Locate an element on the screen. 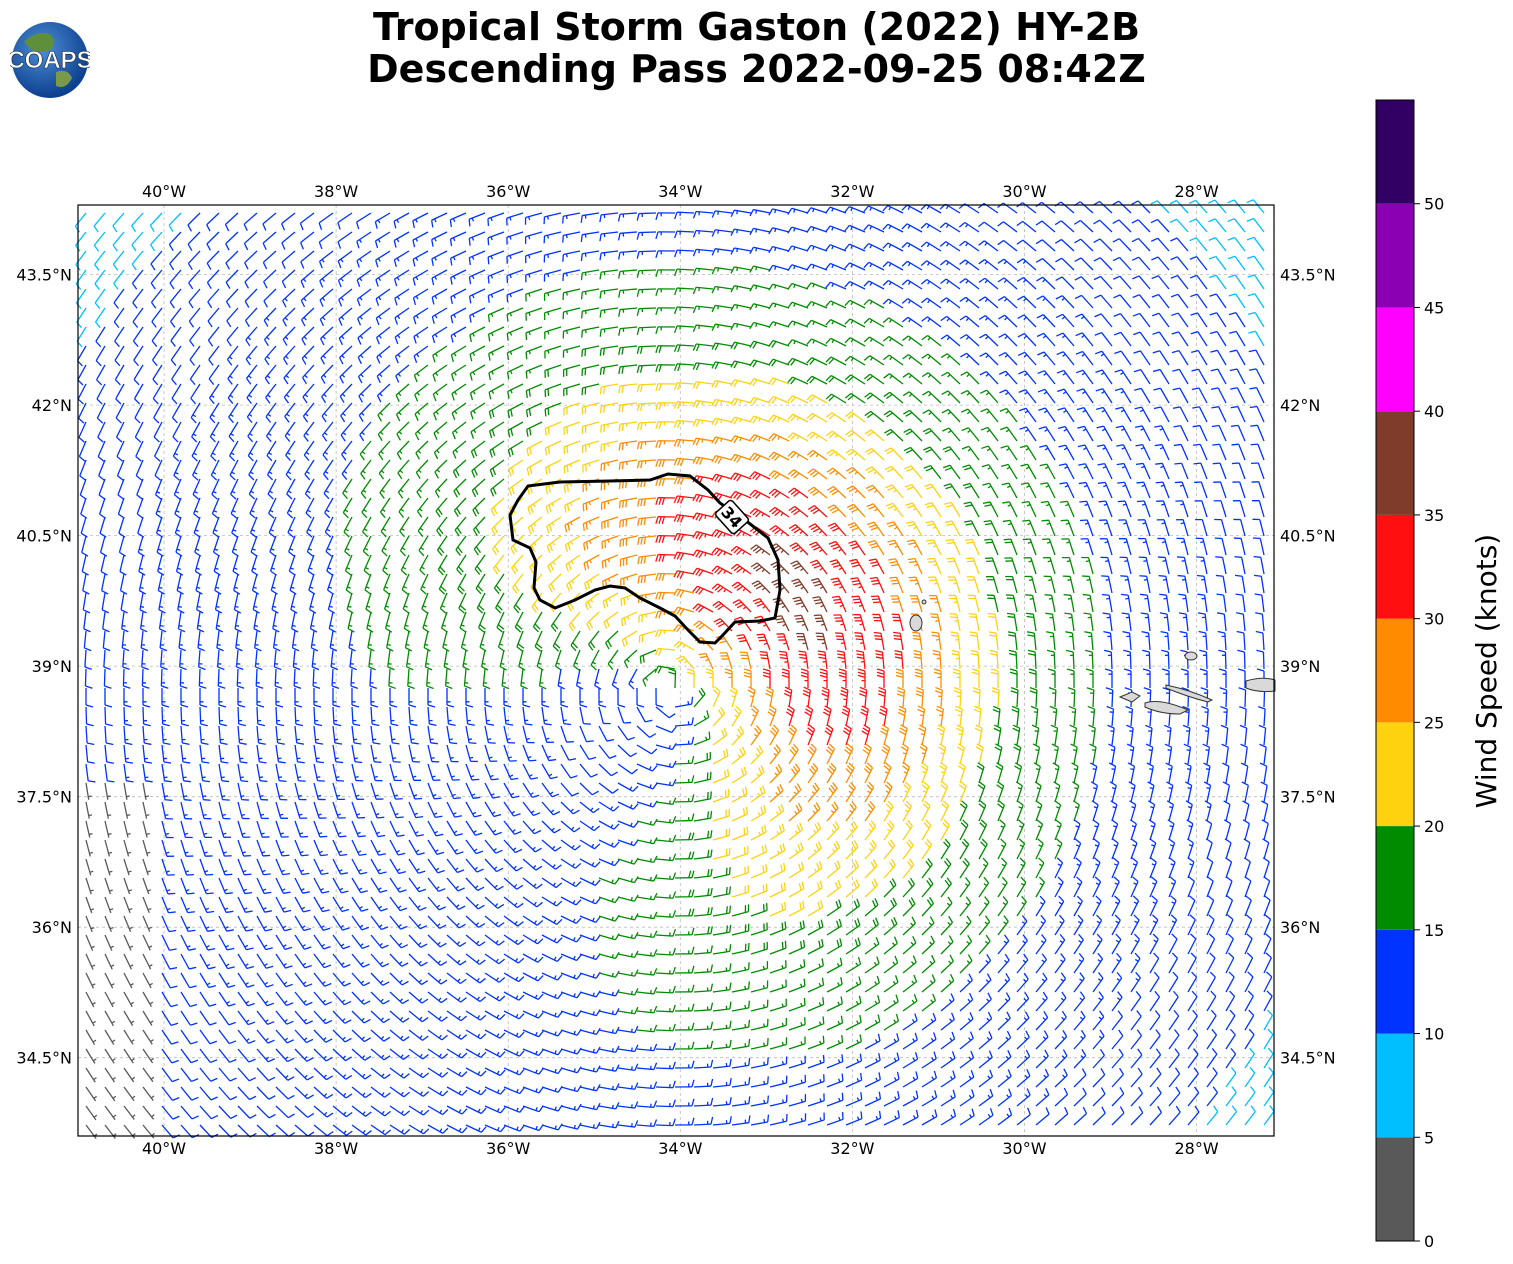  title-line-1: Tropical Storm Gaston (2022) HY-2B is located at coordinates (756, 27).